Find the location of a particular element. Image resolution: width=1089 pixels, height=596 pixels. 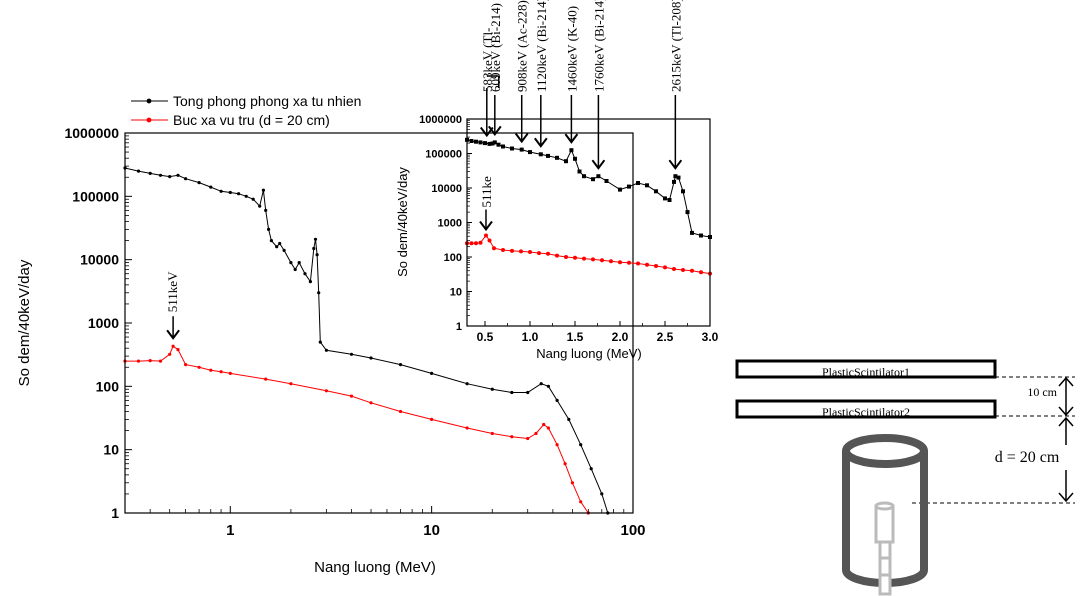

inset-plot-frame is located at coordinates (588, 222).